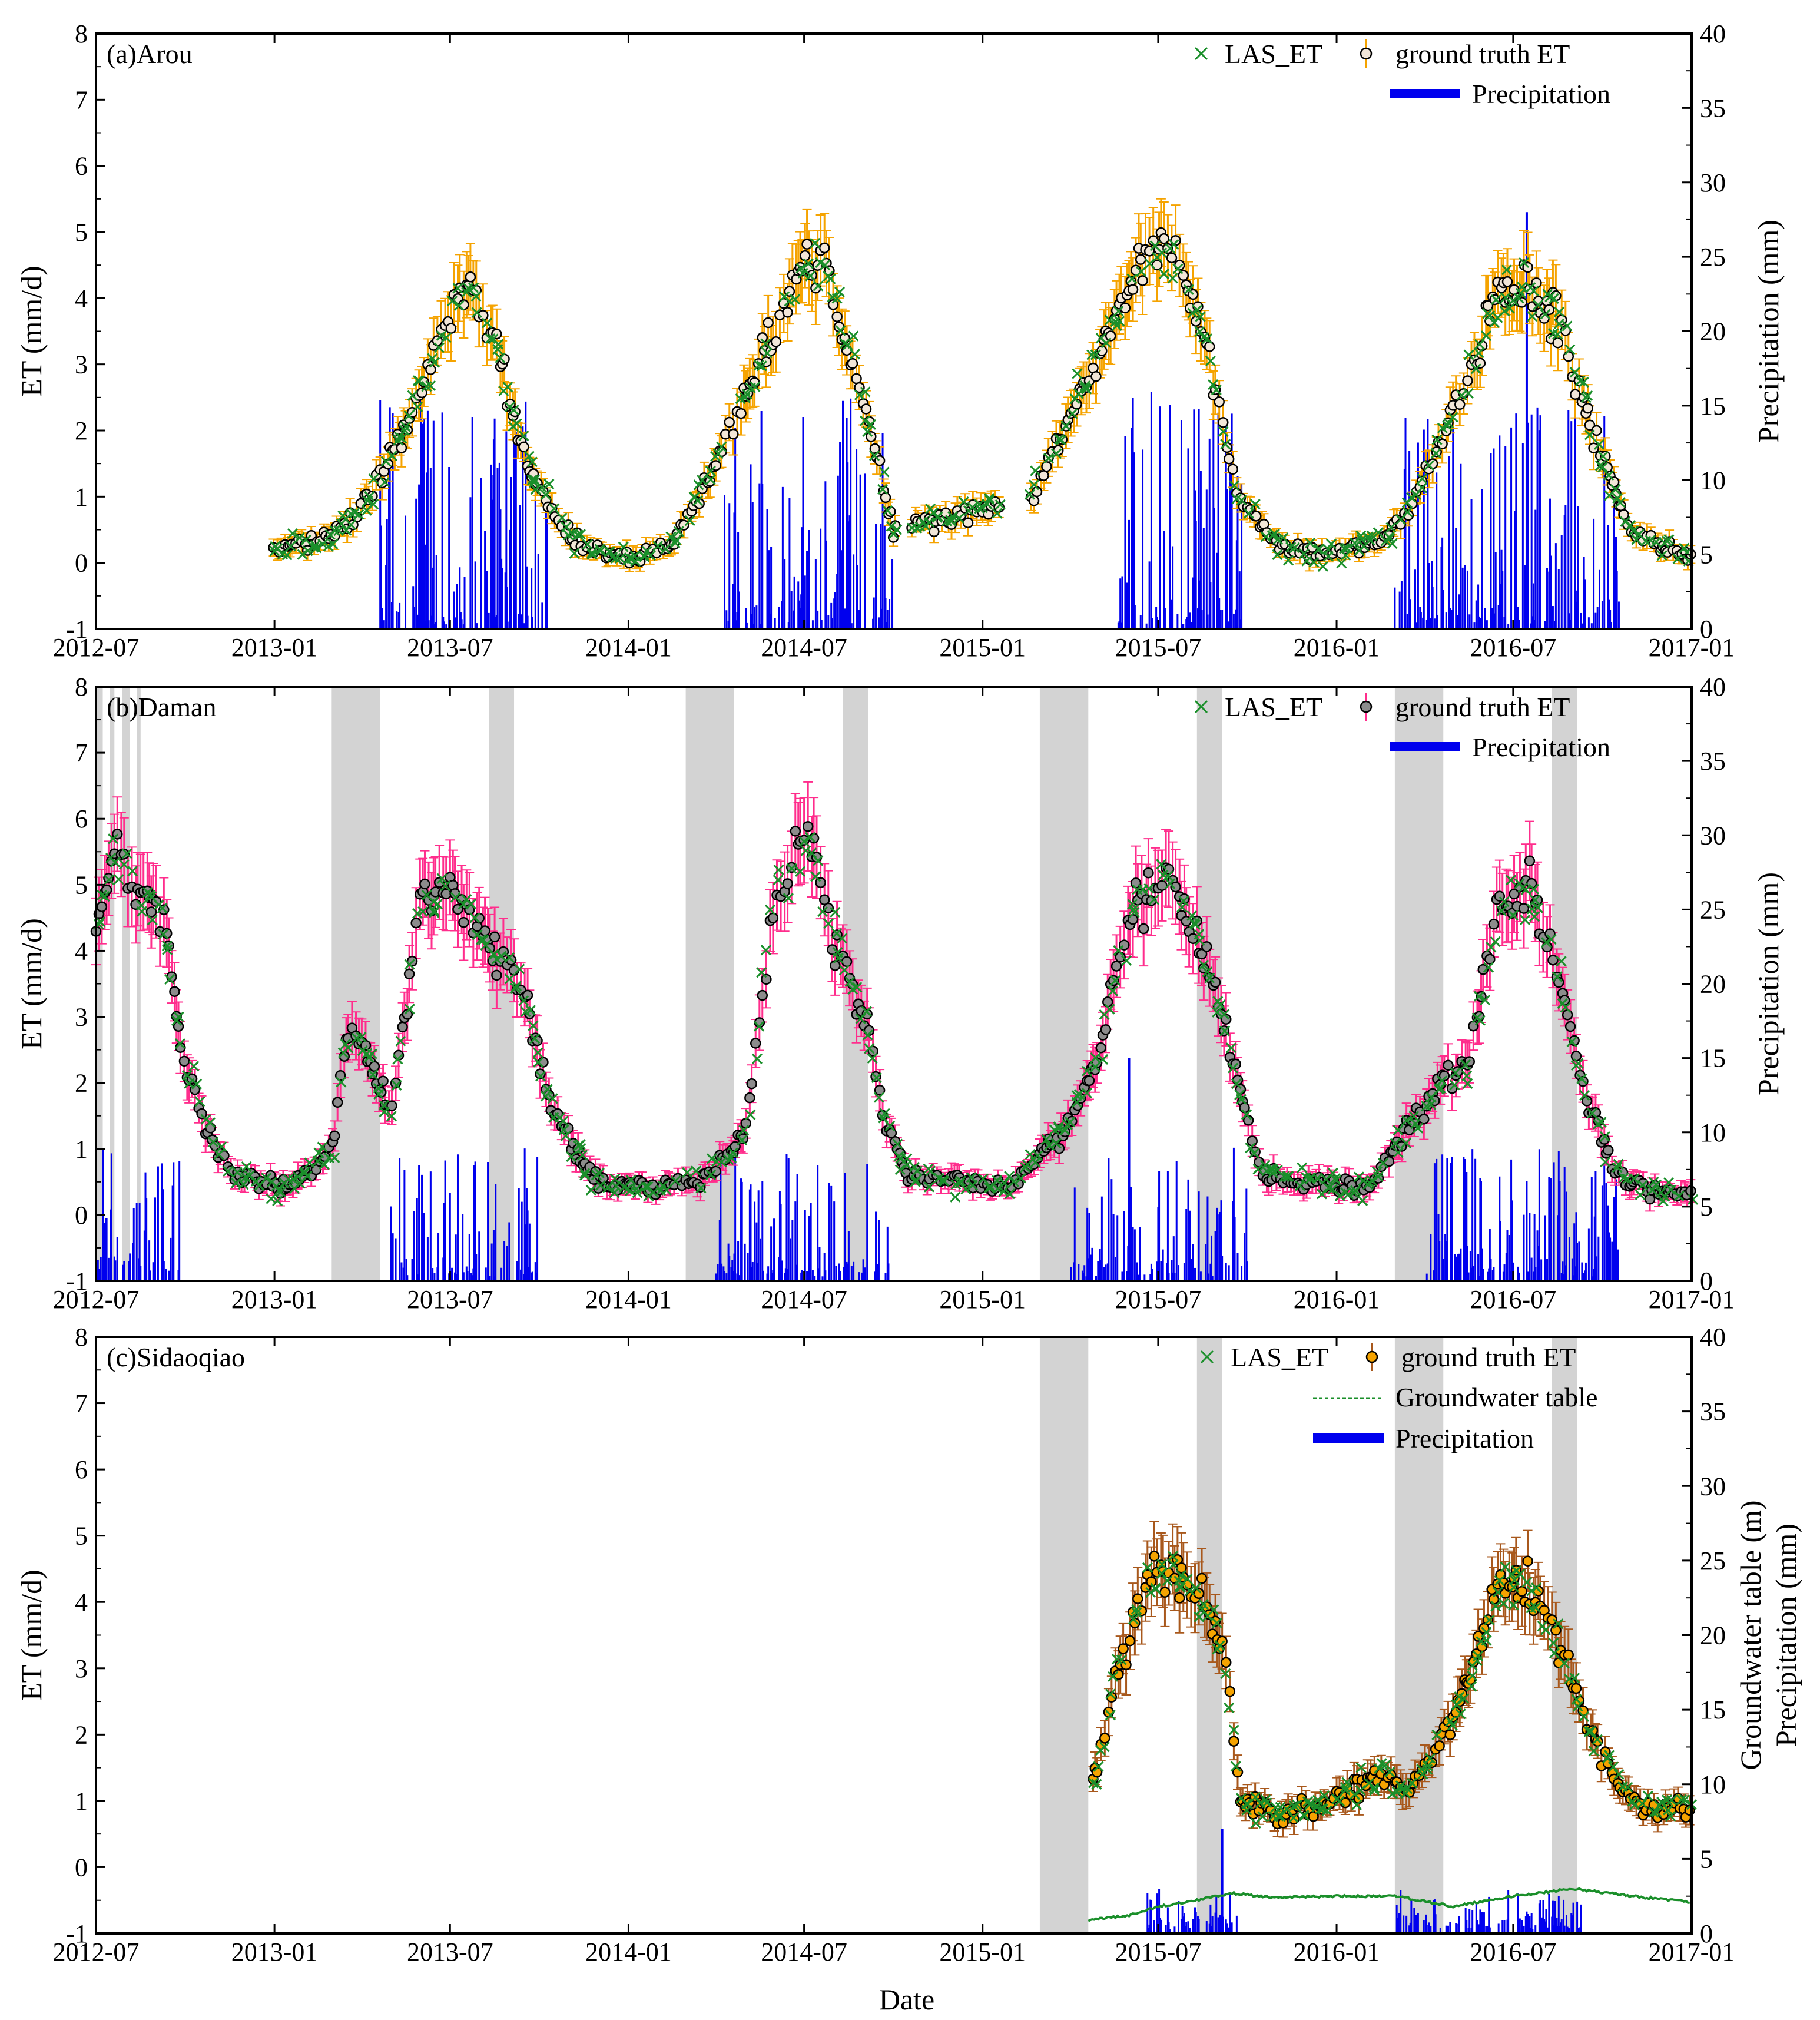  I want to click on x-tick-label: 2015-01, so click(982, 647).